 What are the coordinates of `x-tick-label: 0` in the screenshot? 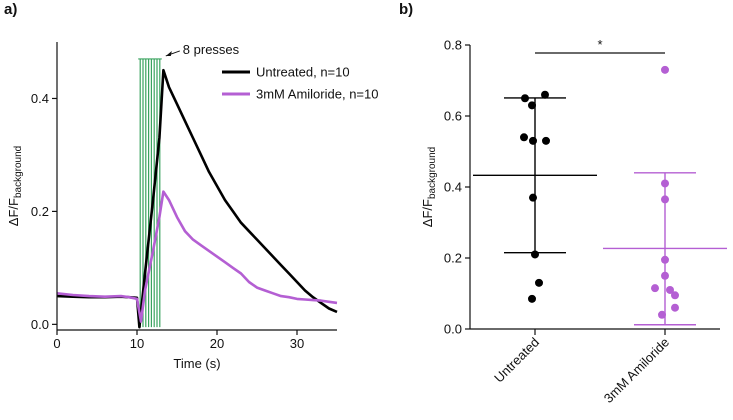 It's located at (56, 343).